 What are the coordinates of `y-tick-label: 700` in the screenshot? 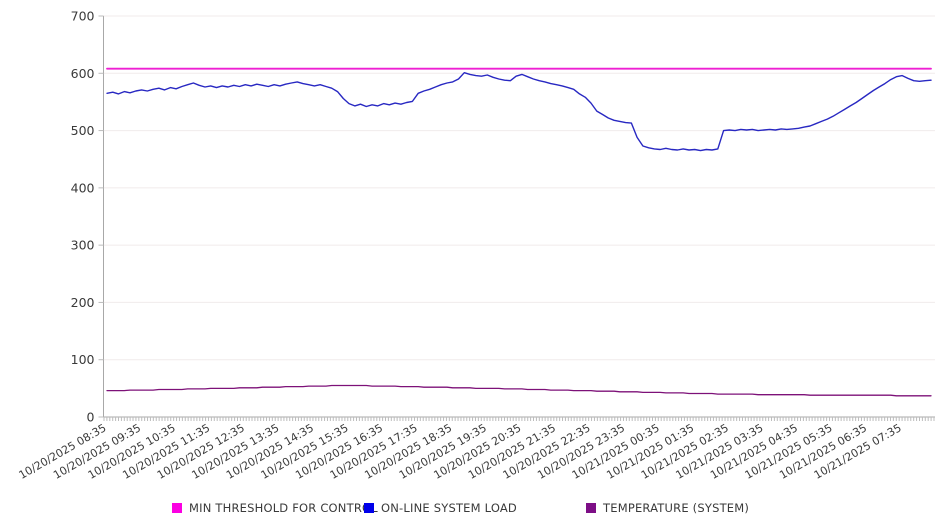 It's located at (83, 16).